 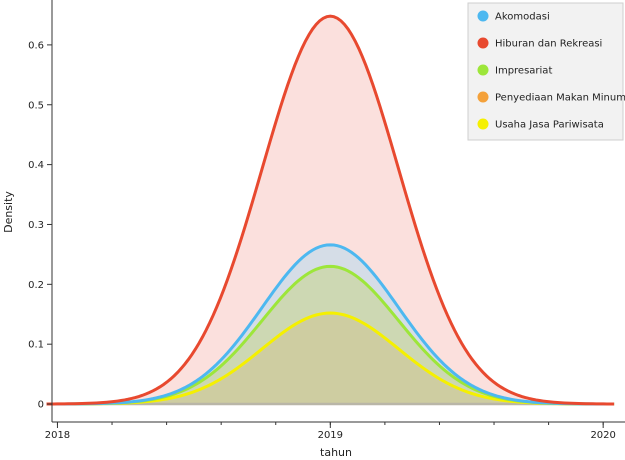 I want to click on legend-label-impresariat: Impresariat, so click(x=523, y=71).